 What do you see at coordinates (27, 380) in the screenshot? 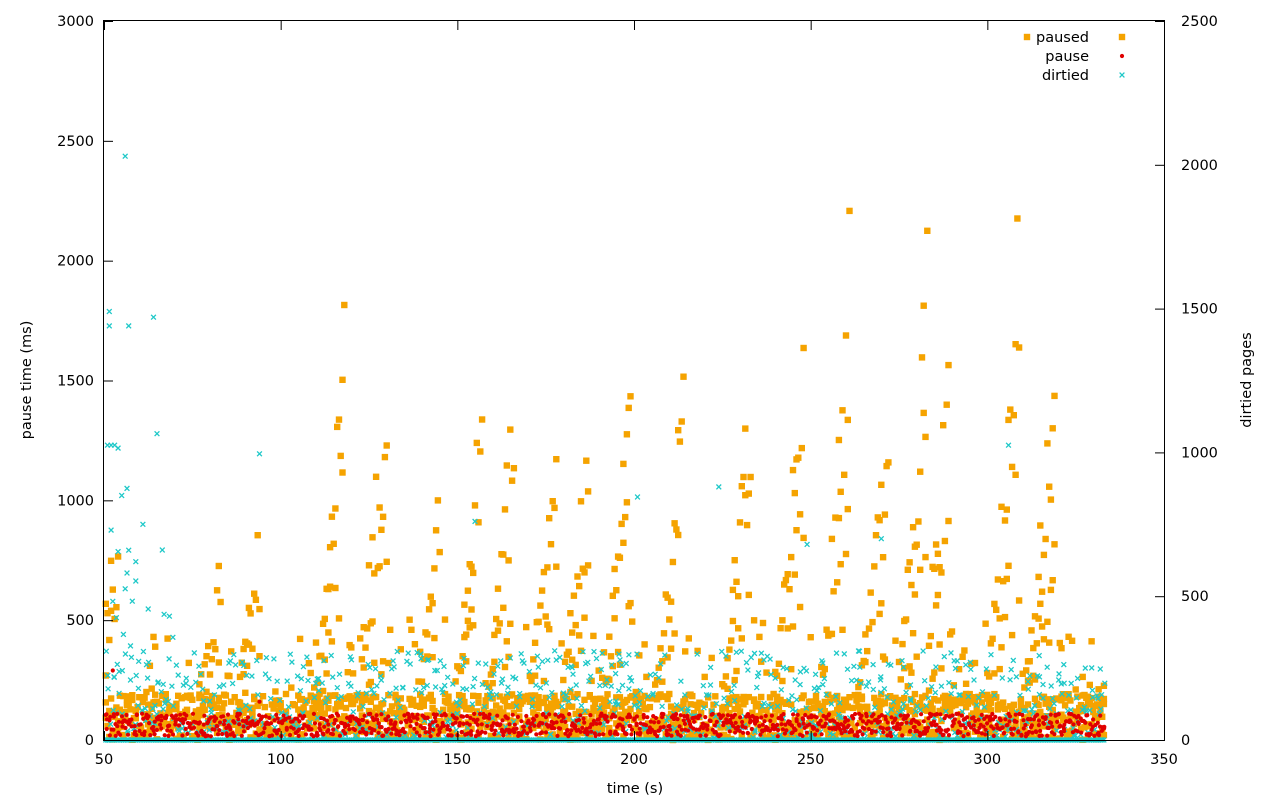
I see `y-axis-label: pause time (ms)` at bounding box center [27, 380].